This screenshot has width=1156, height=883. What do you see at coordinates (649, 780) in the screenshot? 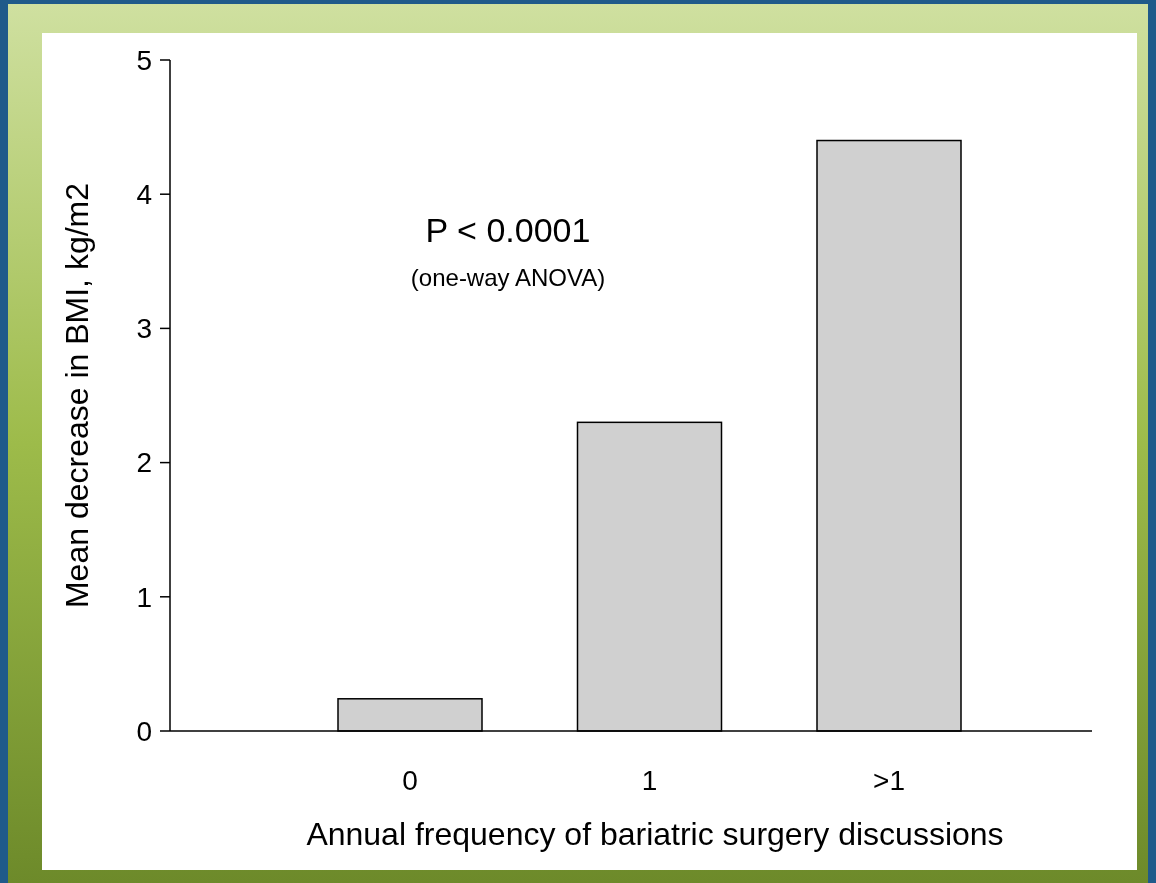
I see `x-tick-label: 1` at bounding box center [649, 780].